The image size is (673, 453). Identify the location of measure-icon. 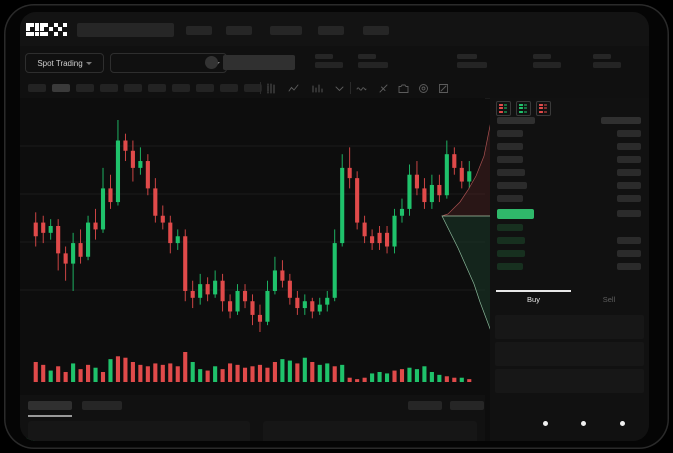
(383, 88).